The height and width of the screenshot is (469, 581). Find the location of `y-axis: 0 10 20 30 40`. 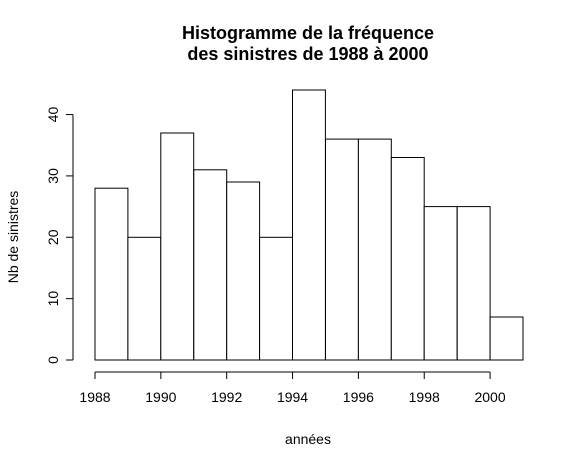

y-axis: 0 10 20 30 40 is located at coordinates (59, 235).